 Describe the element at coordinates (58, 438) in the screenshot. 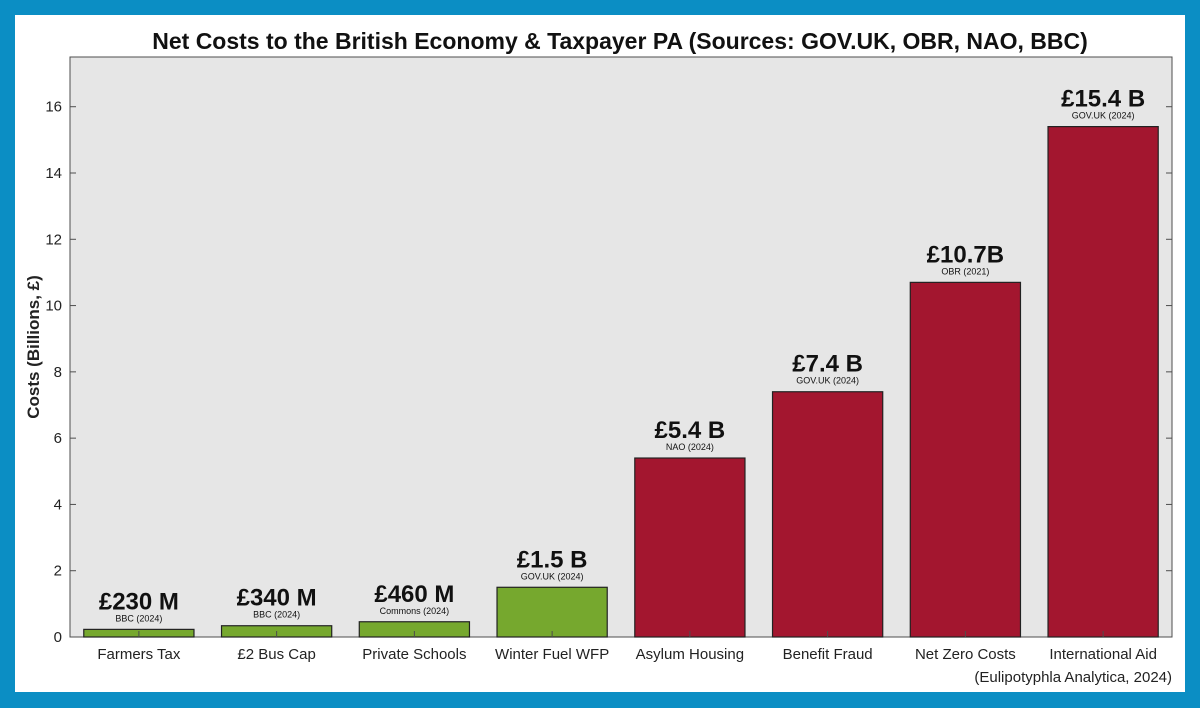

I see `y-tick-label: 6` at that location.